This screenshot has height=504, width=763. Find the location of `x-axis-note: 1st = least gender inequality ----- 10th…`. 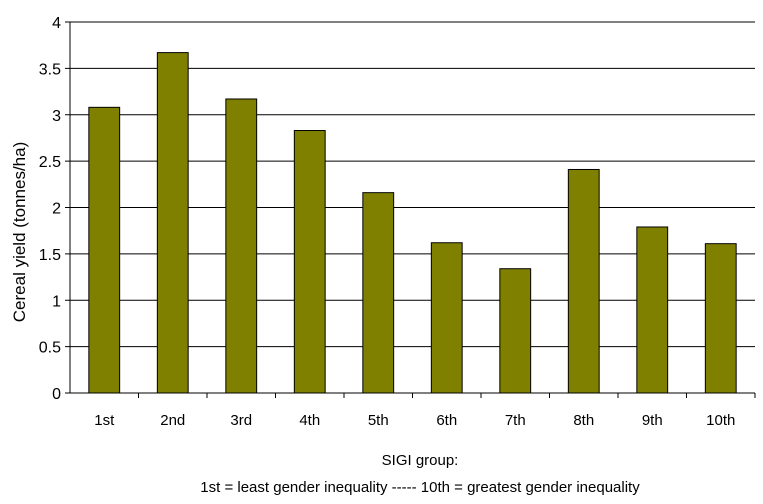

x-axis-note: 1st = least gender inequality ----- 10th… is located at coordinates (420, 487).